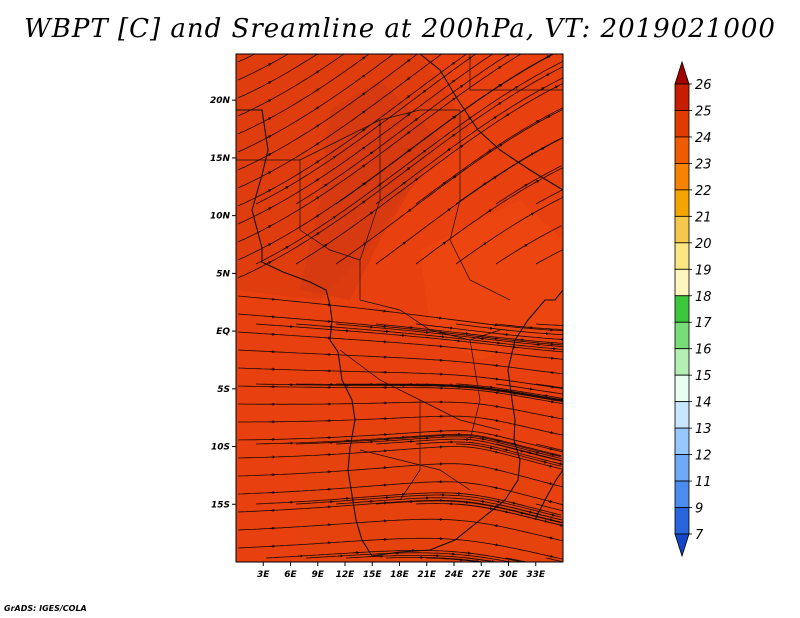 The image size is (800, 618). What do you see at coordinates (703, 350) in the screenshot?
I see `colorbar-label: 16` at bounding box center [703, 350].